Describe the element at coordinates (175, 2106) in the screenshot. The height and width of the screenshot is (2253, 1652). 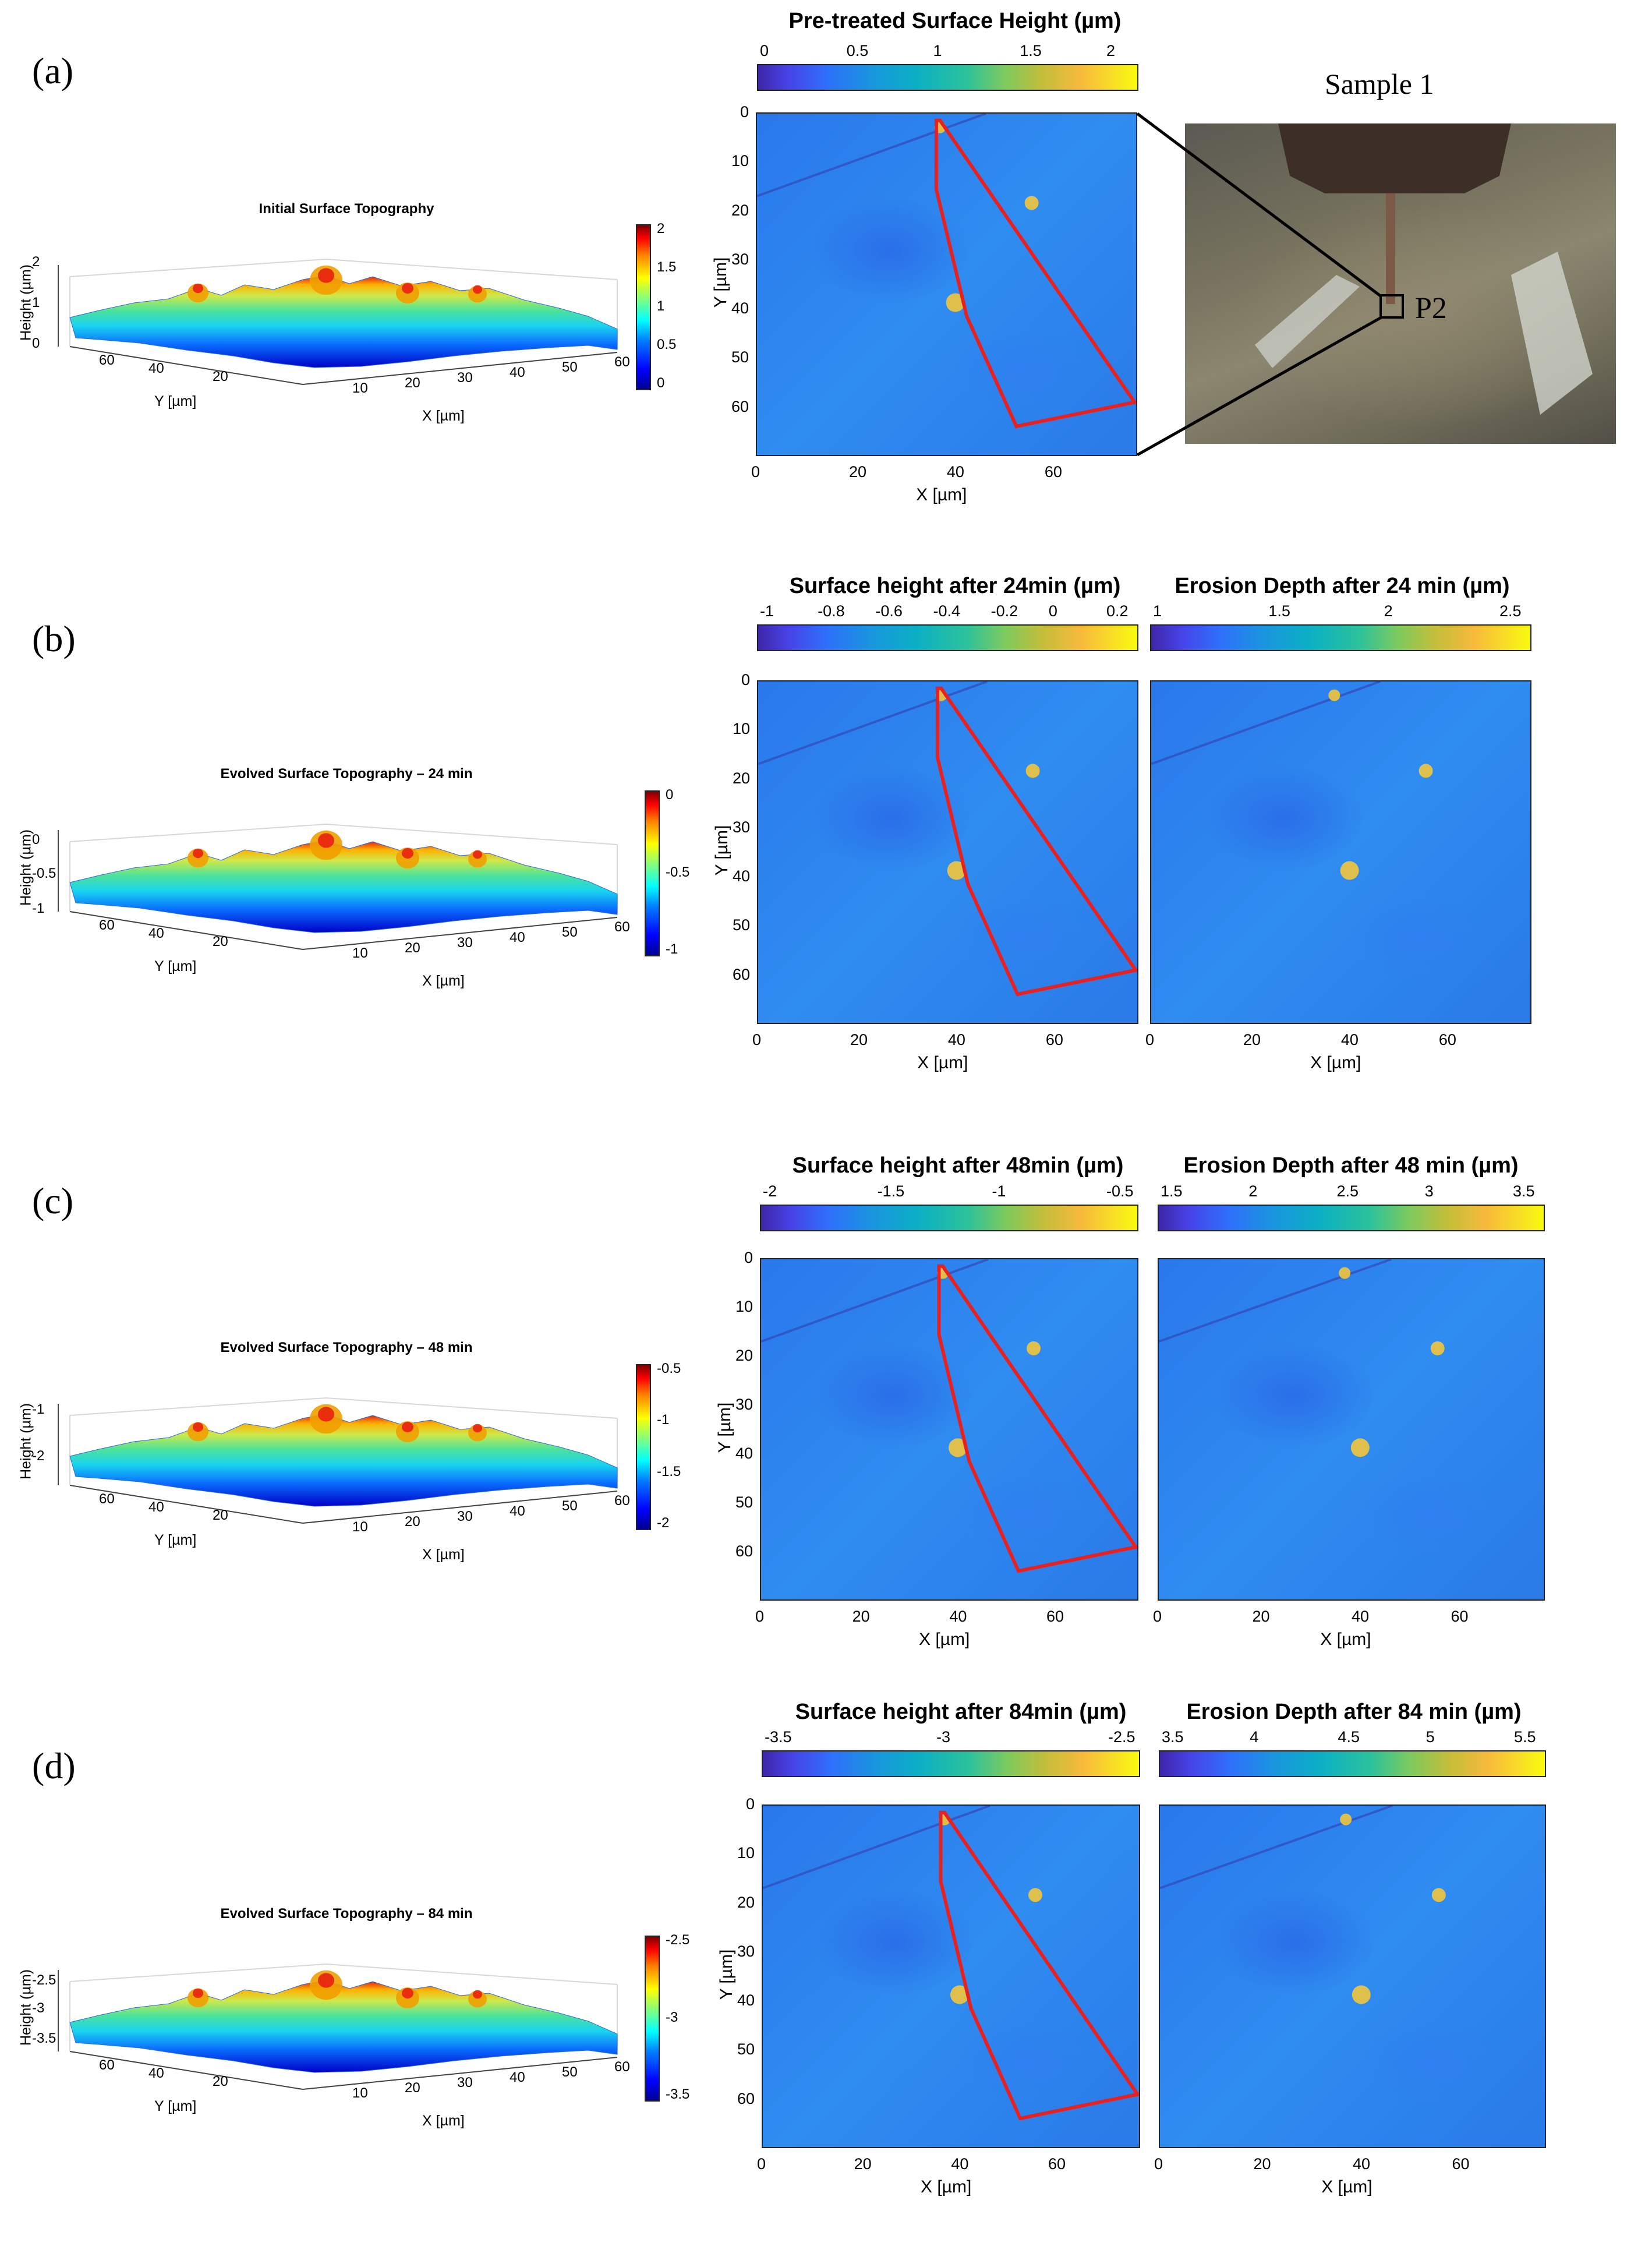
I see `topography-y-label: Y [µm]` at that location.